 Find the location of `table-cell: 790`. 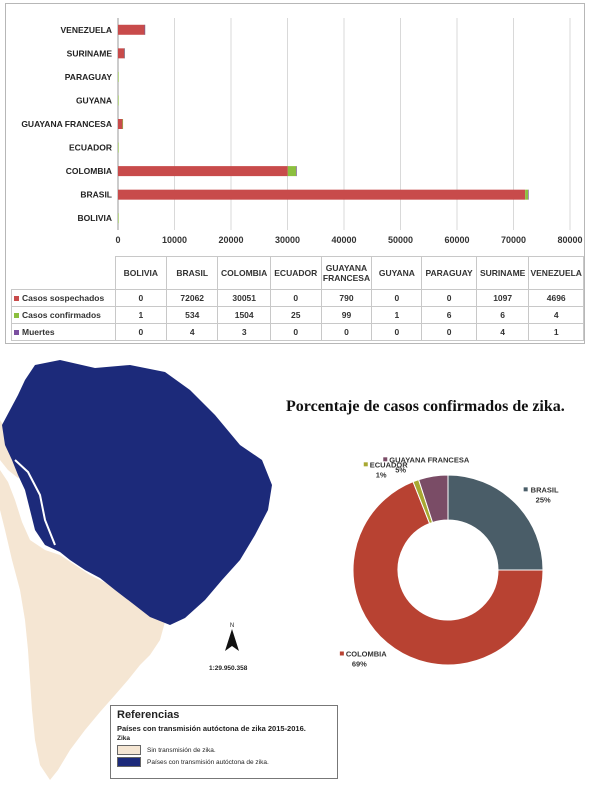

table-cell: 790 is located at coordinates (346, 298).